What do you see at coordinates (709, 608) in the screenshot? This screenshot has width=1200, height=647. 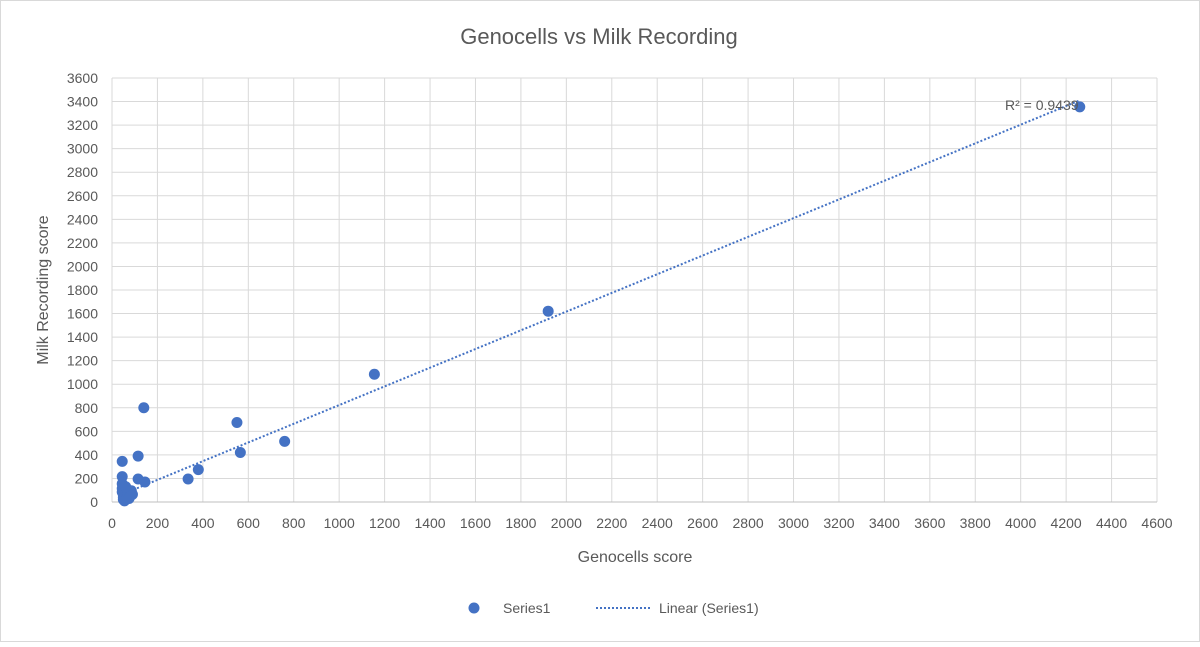 I see `legend-label-trendline: Linear (Series1)` at bounding box center [709, 608].